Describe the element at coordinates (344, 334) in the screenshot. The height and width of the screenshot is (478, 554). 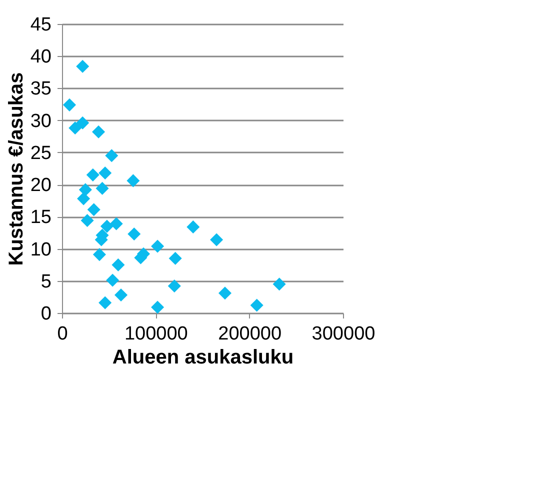
I see `x-tick-label: 300000` at that location.